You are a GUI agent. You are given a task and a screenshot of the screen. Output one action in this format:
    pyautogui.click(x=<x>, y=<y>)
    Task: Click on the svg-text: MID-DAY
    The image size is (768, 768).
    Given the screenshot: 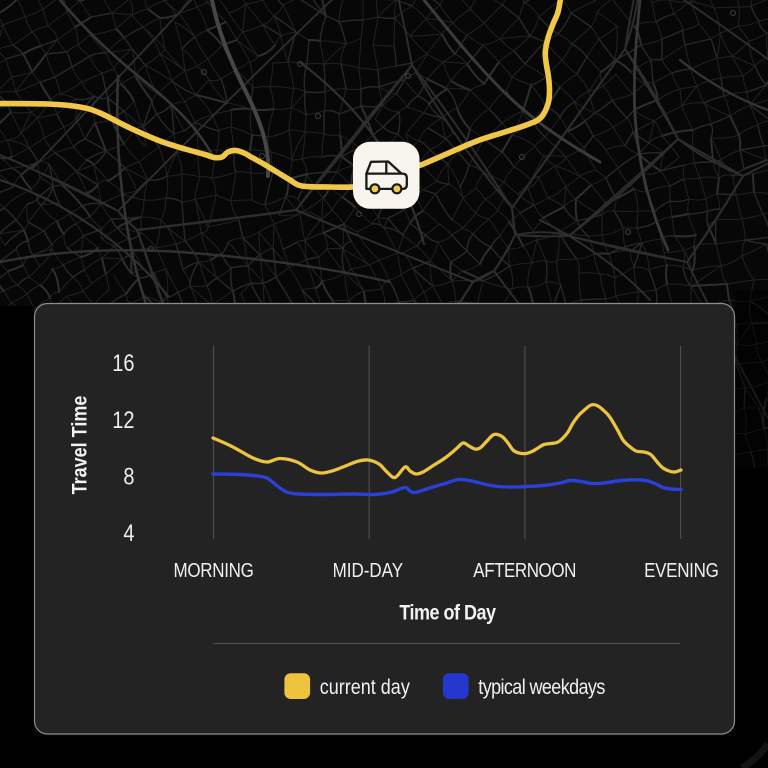 What is the action you would take?
    pyautogui.click(x=368, y=570)
    